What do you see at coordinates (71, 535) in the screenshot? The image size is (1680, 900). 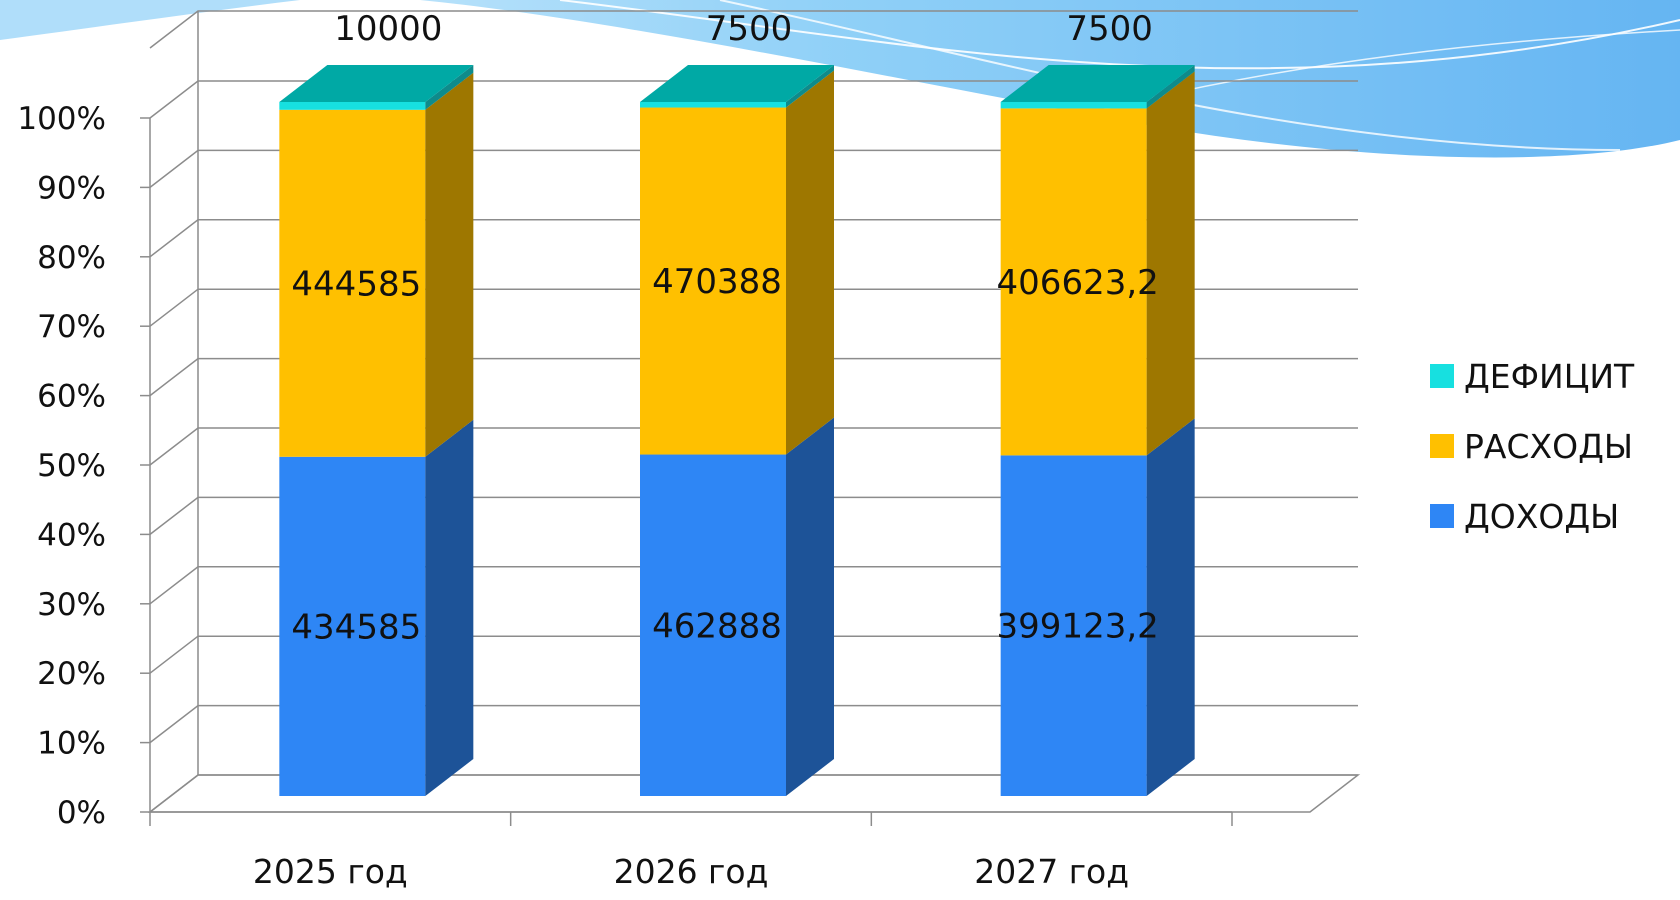 I see `y-tick-label: 40%` at bounding box center [71, 535].